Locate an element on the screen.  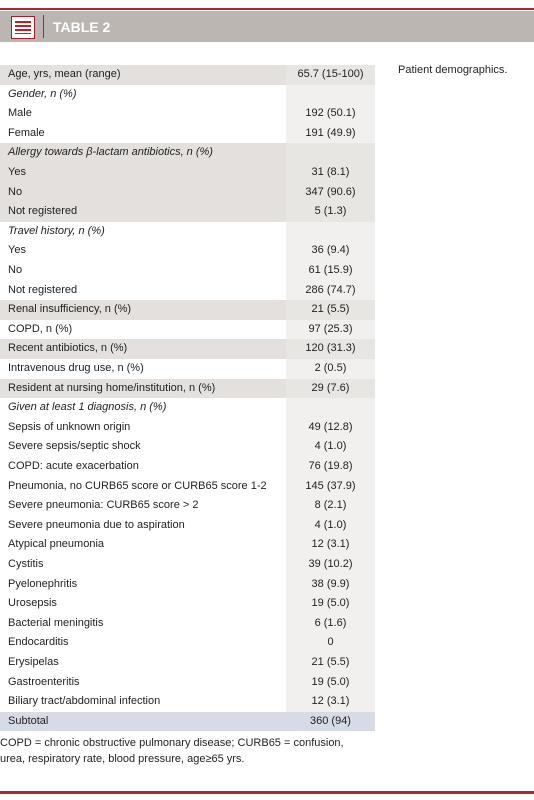
row-label: Travel history, n (%) is located at coordinates (56, 230).